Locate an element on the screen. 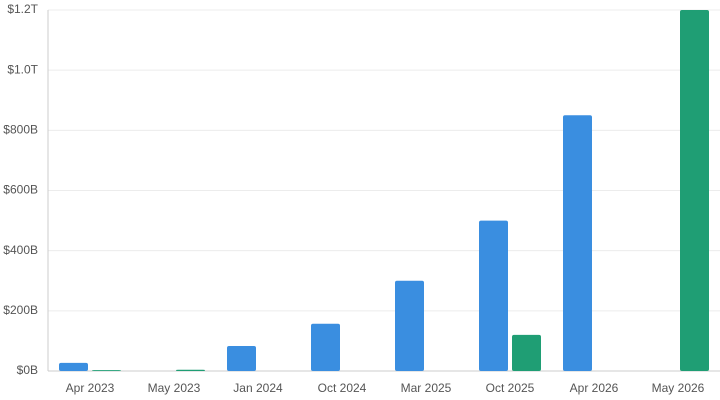 Image resolution: width=720 pixels, height=400 pixels. x-tick-label: May 2026 is located at coordinates (678, 388).